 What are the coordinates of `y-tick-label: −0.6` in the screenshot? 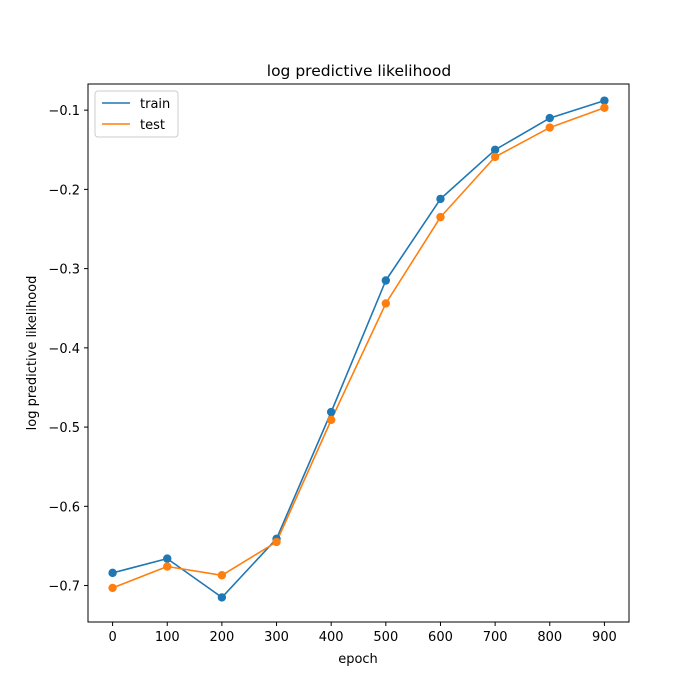 It's located at (64, 507).